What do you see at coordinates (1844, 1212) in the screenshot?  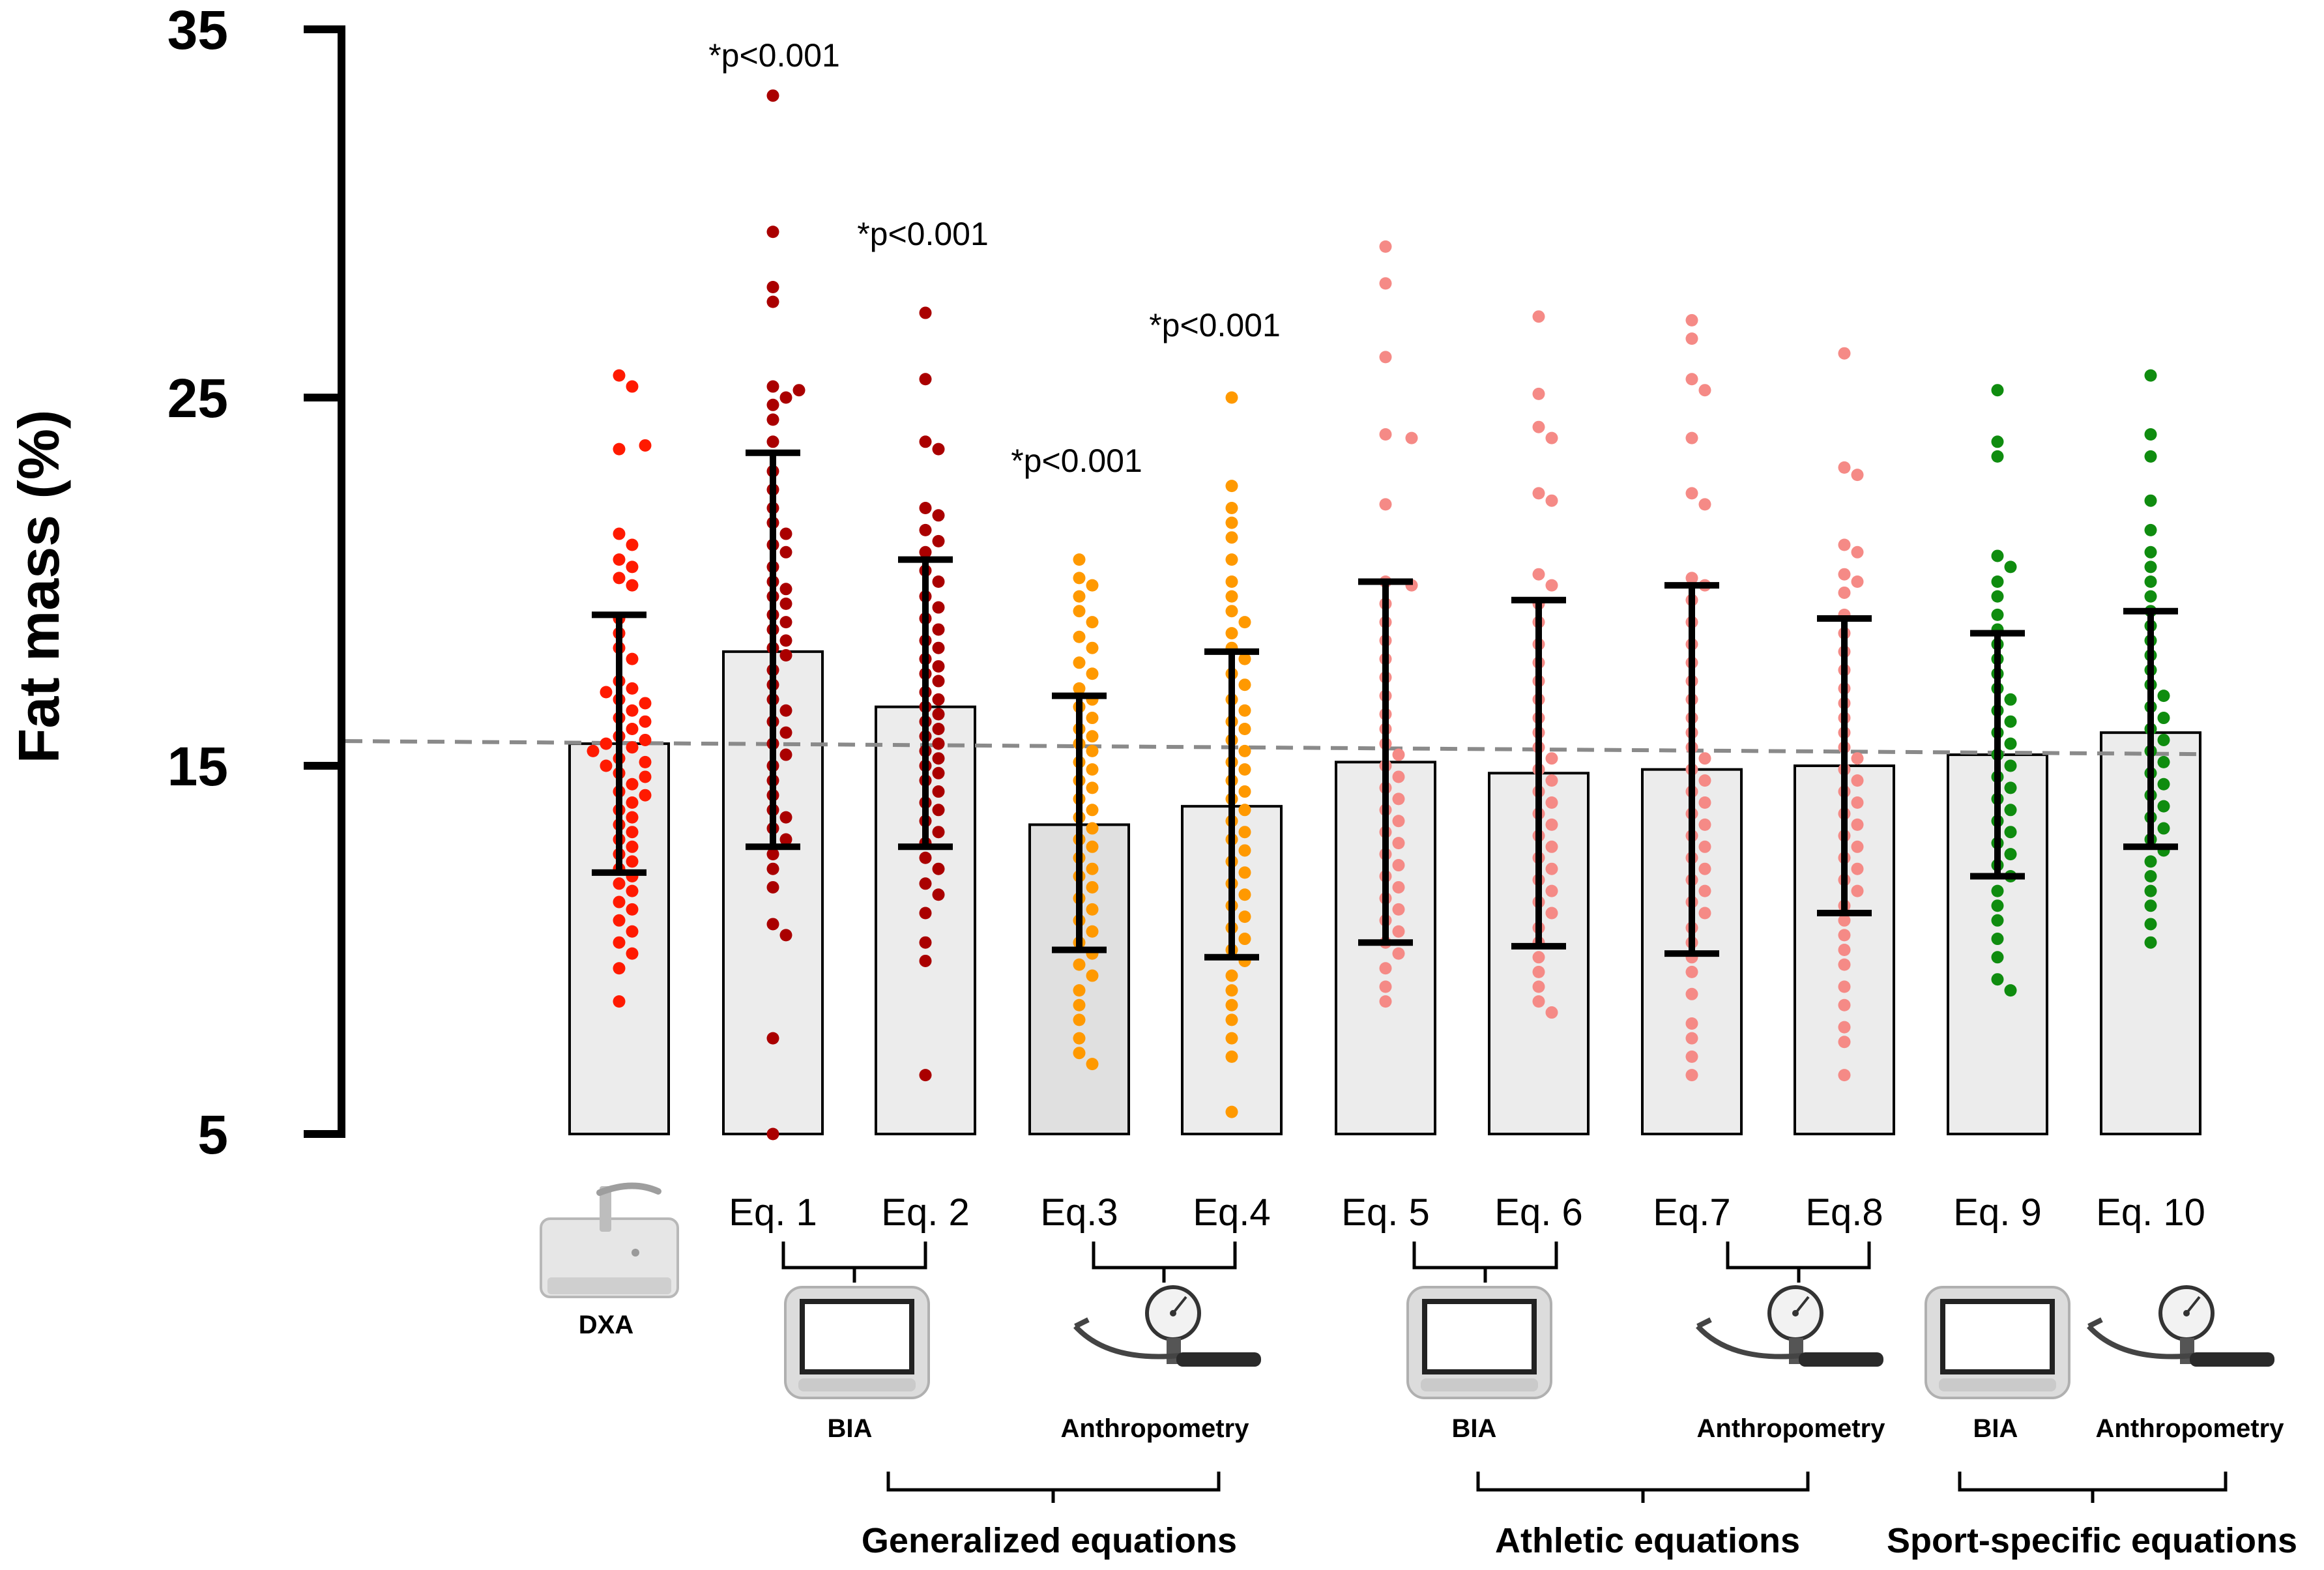 I see `eq-label-eq-8: Eq.8` at bounding box center [1844, 1212].